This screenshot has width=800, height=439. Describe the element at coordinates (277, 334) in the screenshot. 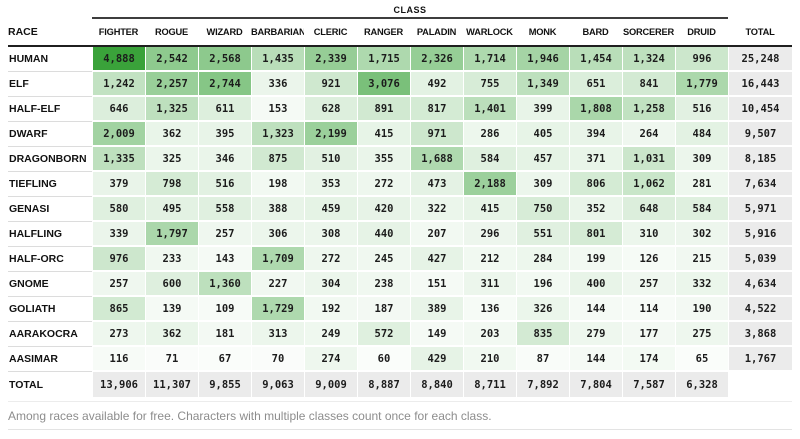

I see `heat-cell: 313` at that location.